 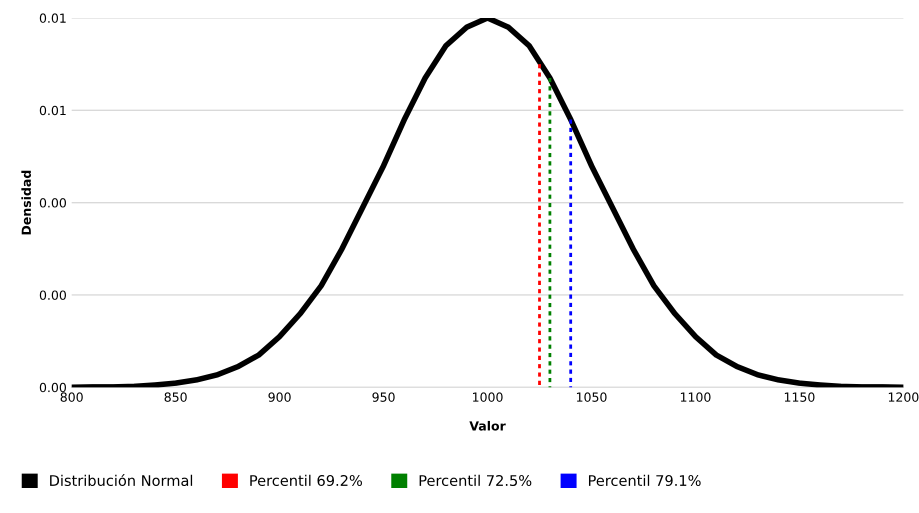 I want to click on x-tick-label: 850, so click(x=175, y=397).